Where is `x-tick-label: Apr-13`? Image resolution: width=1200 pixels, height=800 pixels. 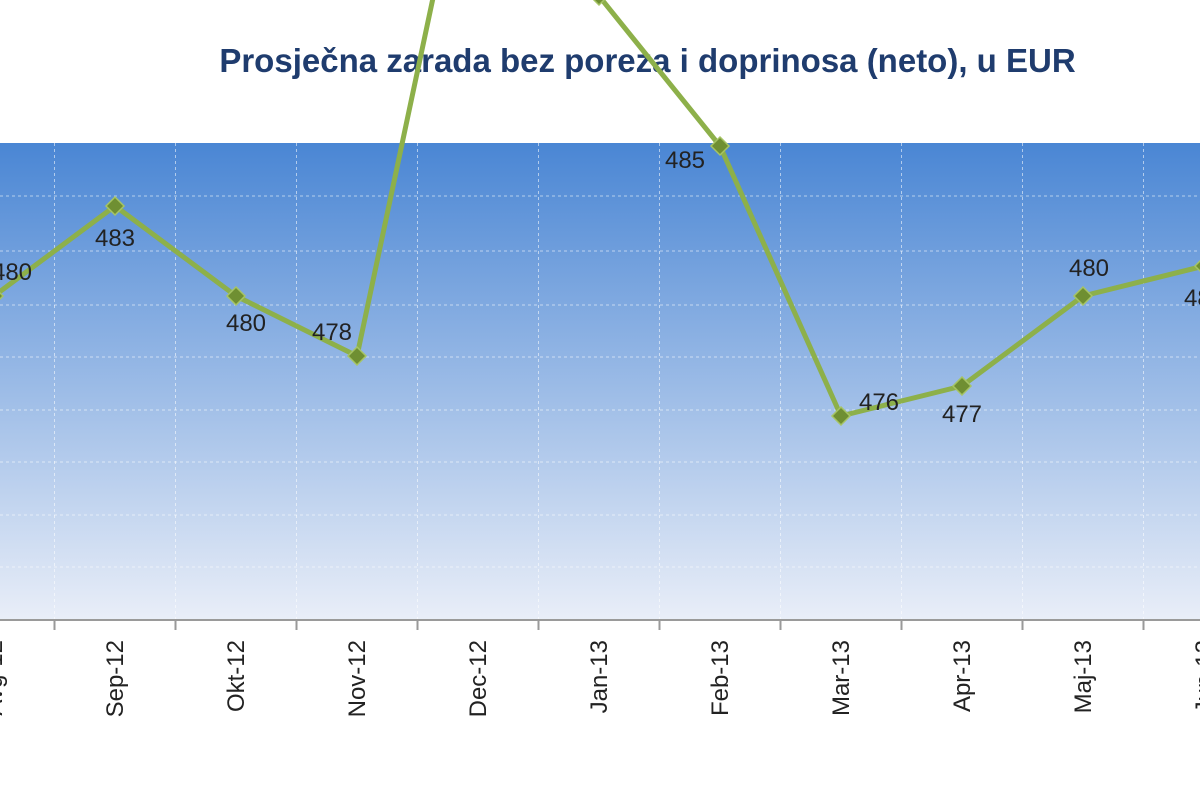 x-tick-label: Apr-13 is located at coordinates (962, 676).